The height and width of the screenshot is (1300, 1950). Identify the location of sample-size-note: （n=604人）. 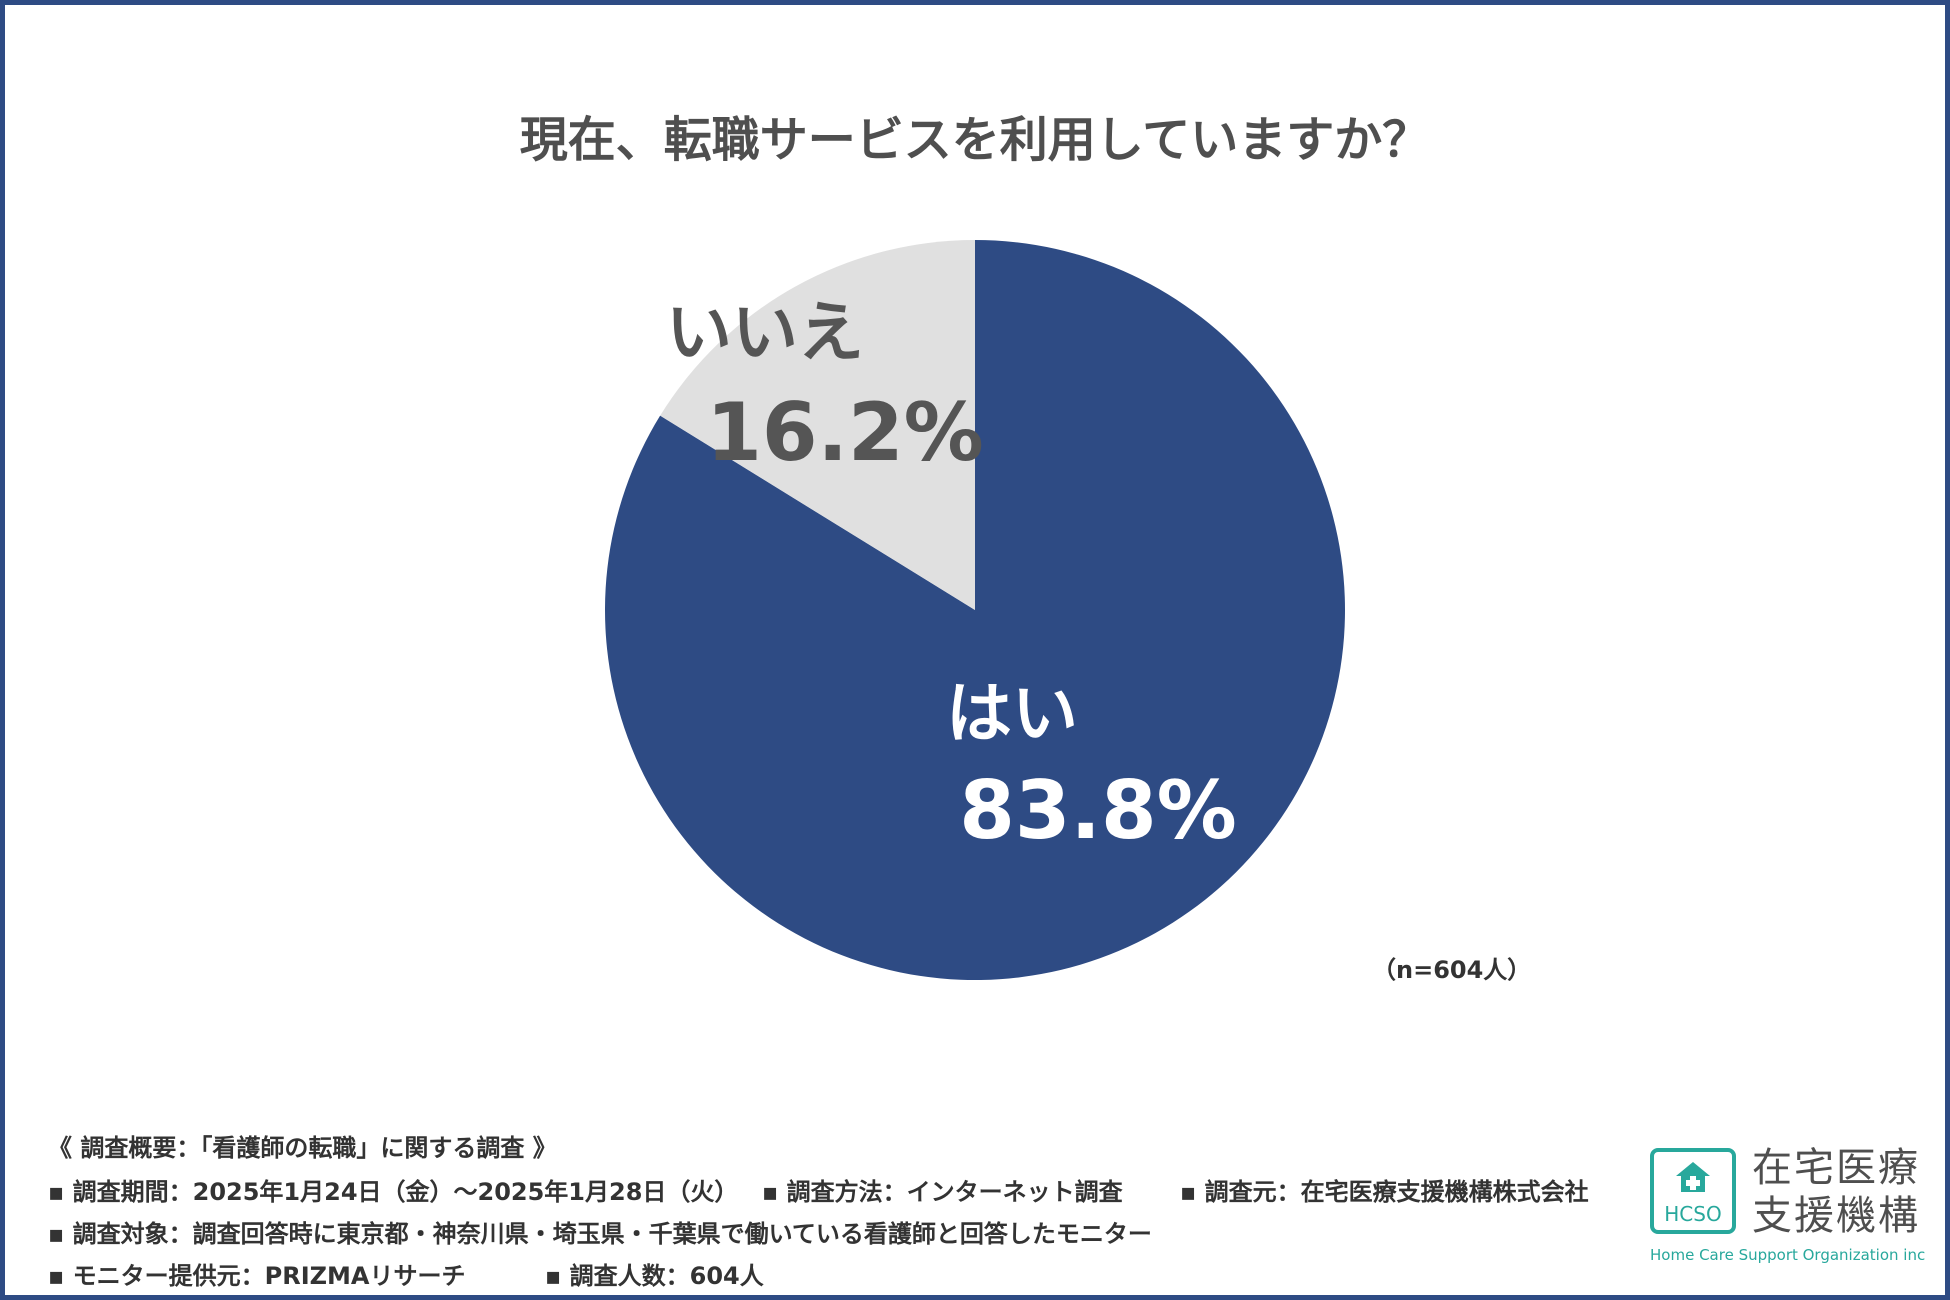
(1452, 970).